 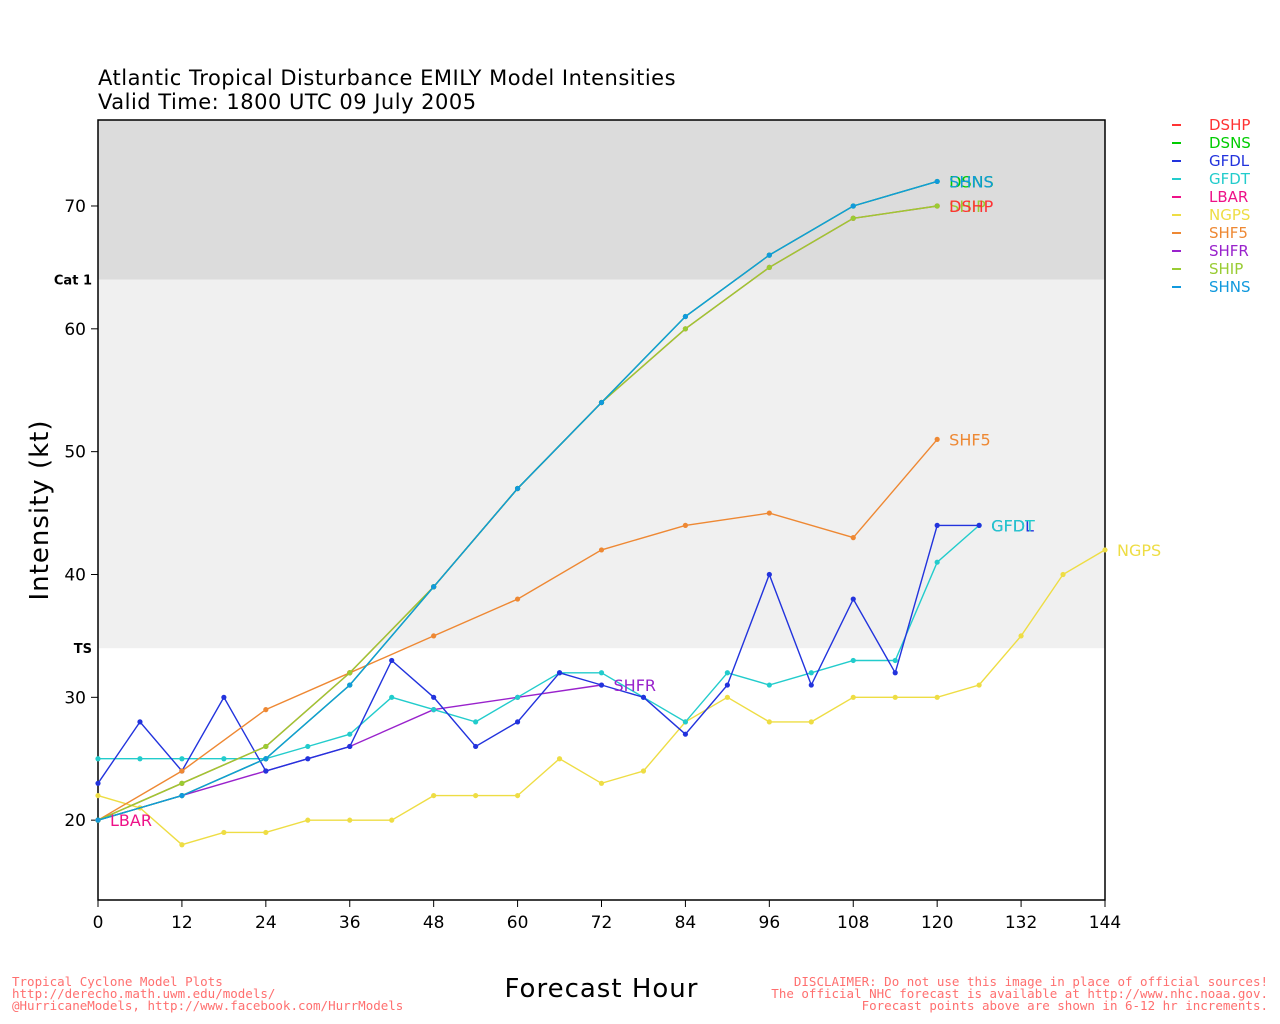 I want to click on x-tick-label: 72, so click(x=602, y=923).